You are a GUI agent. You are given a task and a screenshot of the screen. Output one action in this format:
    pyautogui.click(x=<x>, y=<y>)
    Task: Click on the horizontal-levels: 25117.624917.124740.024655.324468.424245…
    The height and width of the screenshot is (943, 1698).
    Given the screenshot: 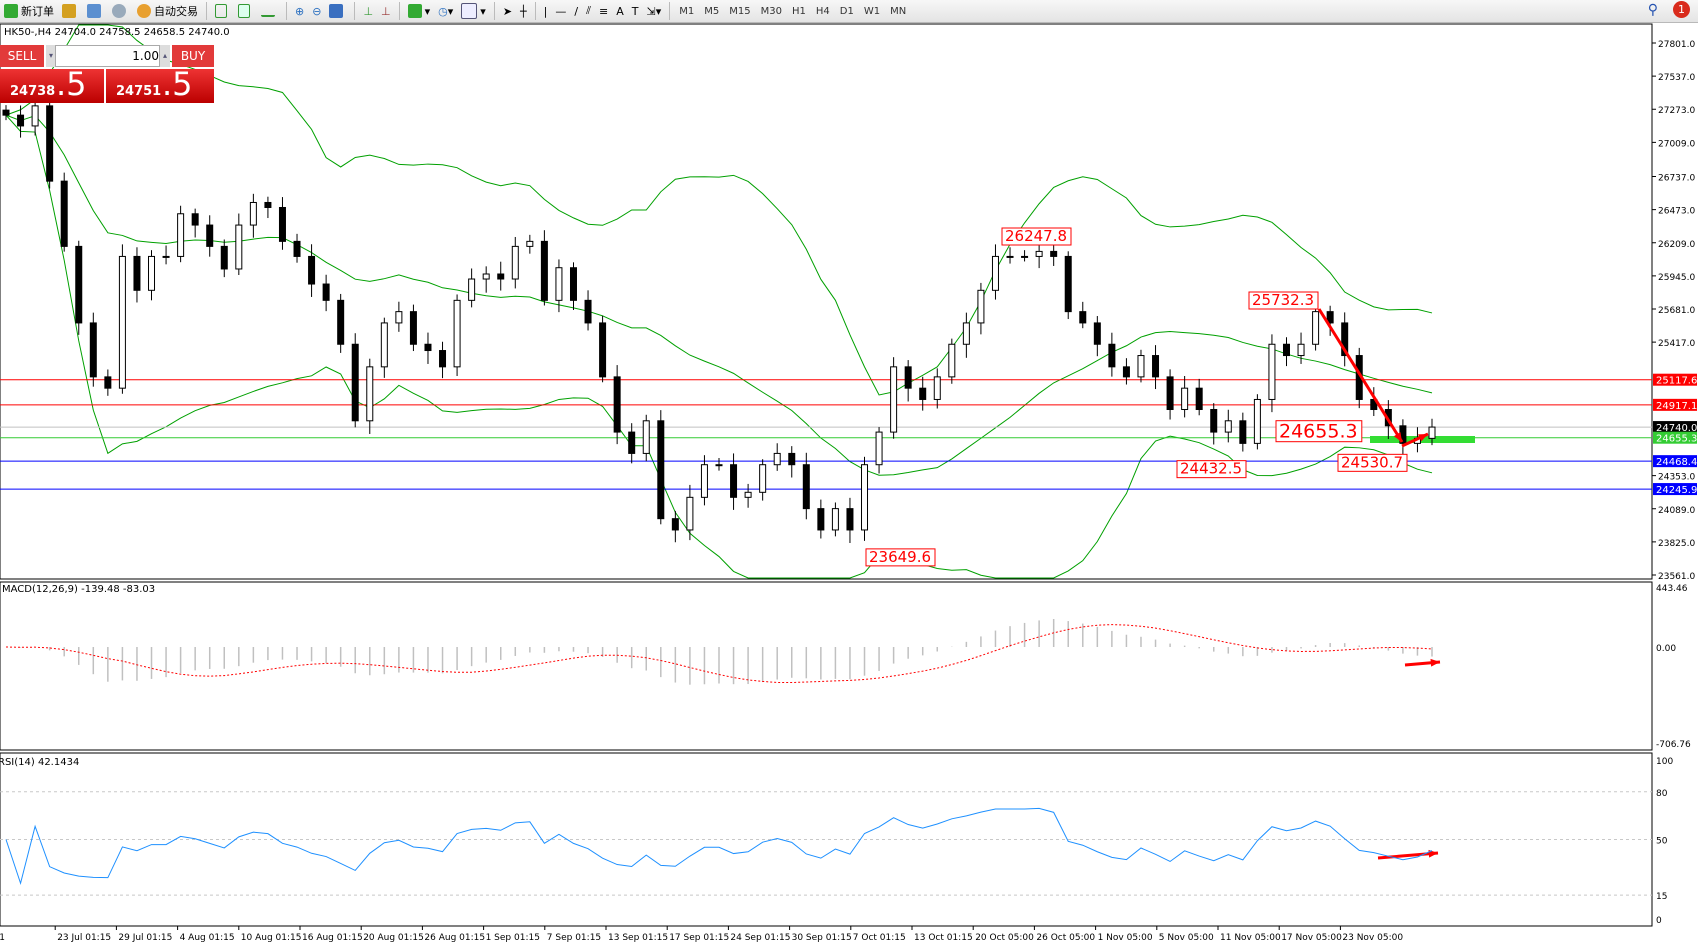 What is the action you would take?
    pyautogui.click(x=848, y=434)
    